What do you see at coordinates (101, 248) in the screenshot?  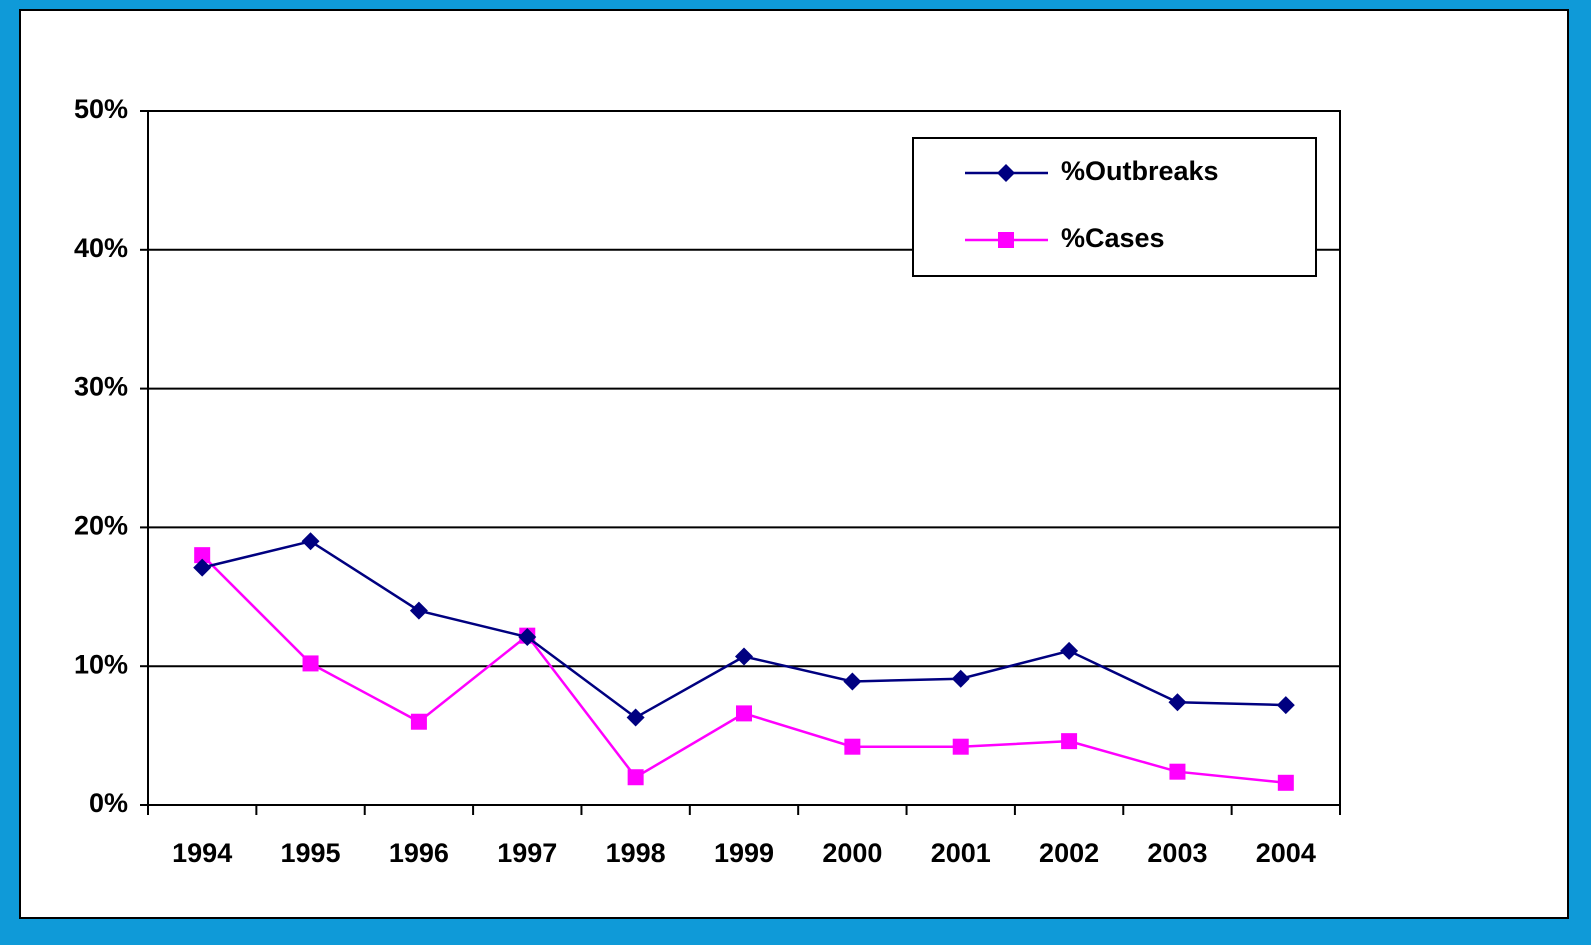 I see `y-tick-label: 40%` at bounding box center [101, 248].